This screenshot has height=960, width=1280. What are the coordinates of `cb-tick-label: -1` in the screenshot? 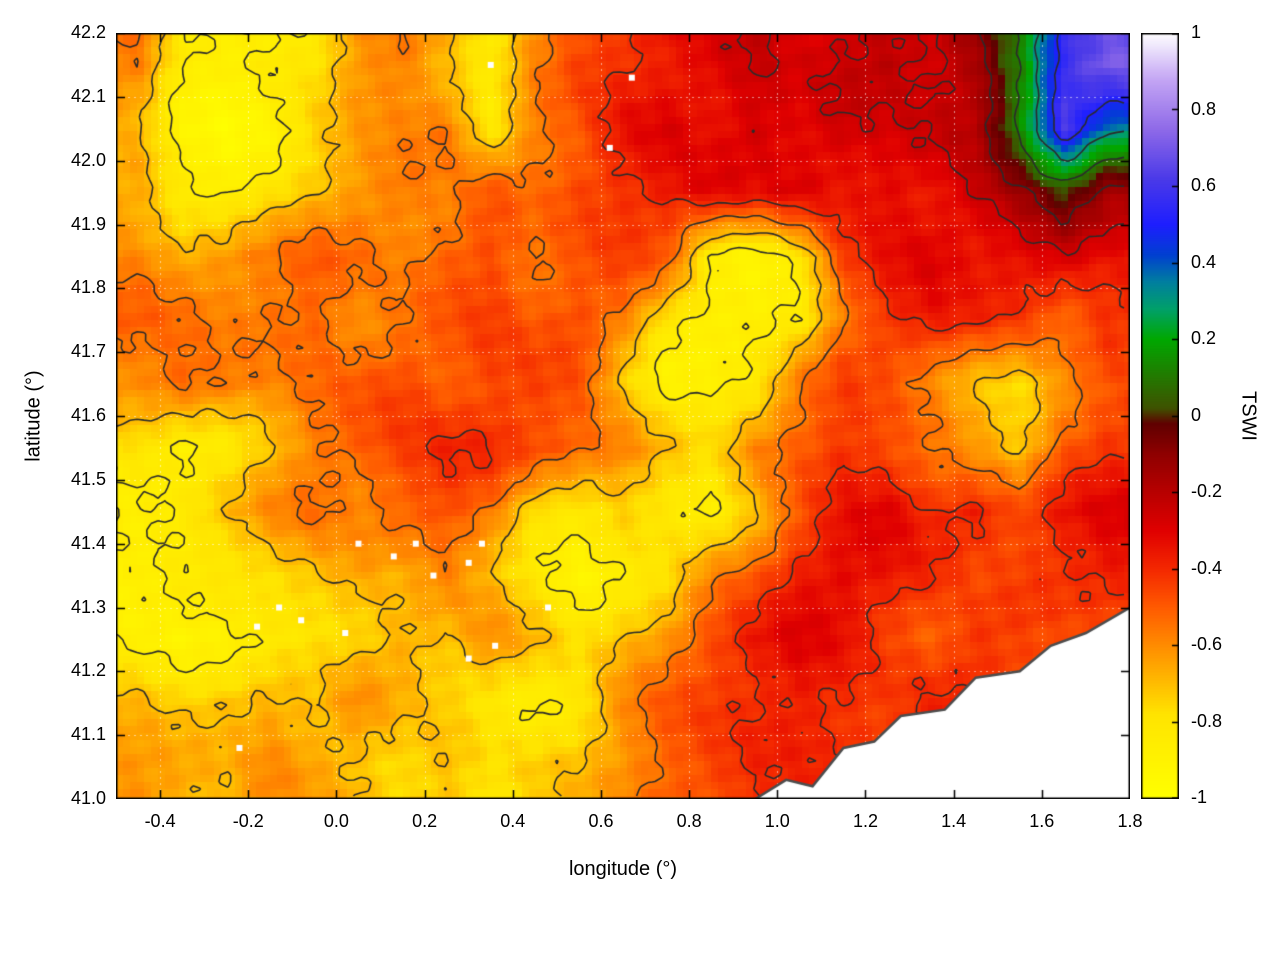 It's located at (1199, 797).